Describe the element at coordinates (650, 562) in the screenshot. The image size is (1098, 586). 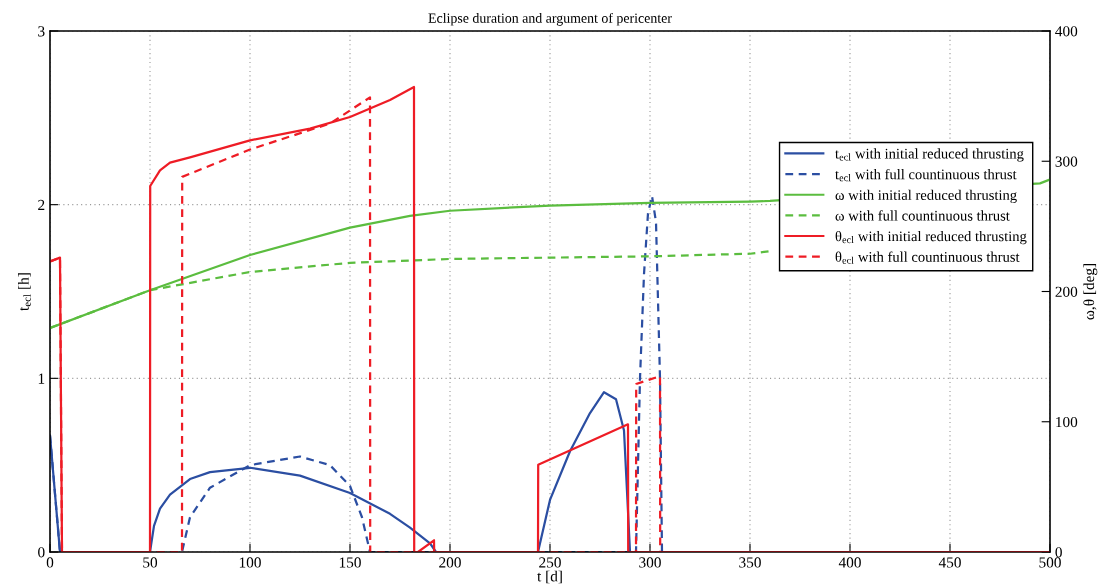
I see `x-tick-label: 300` at that location.